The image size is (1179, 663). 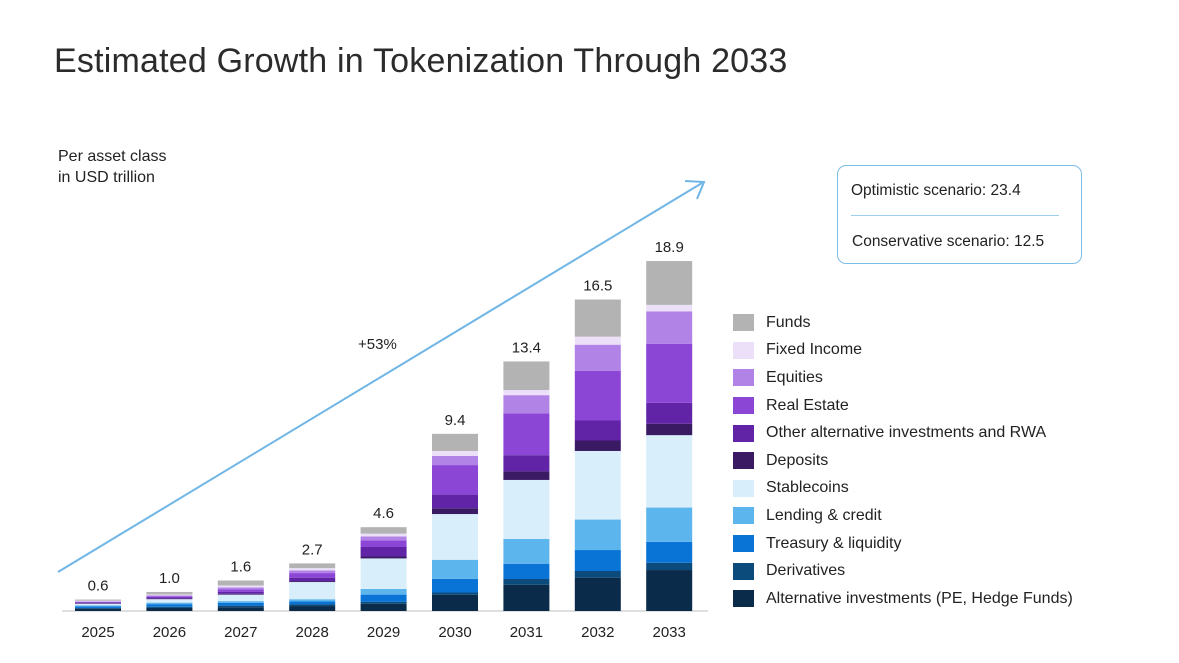 What do you see at coordinates (903, 544) in the screenshot?
I see `legend-item: Treasury & liquidity` at bounding box center [903, 544].